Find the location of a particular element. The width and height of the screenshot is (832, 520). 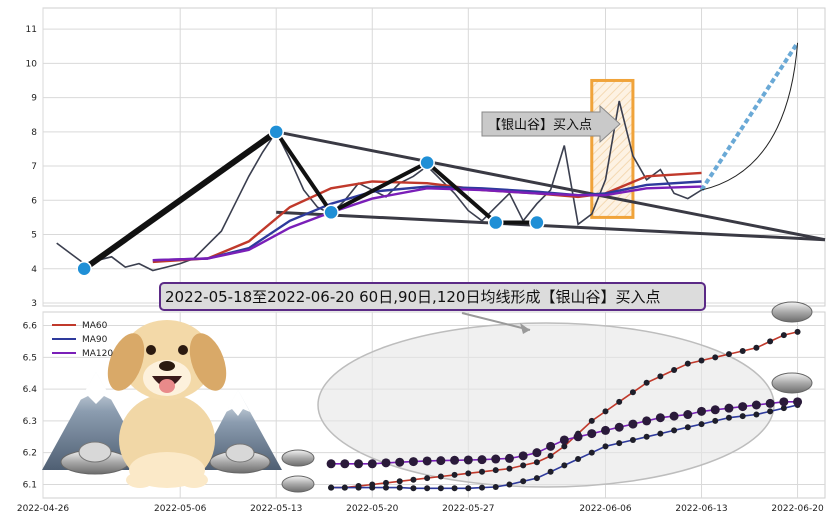

legend: MA60 MA90 MA120 is located at coordinates (82, 340).